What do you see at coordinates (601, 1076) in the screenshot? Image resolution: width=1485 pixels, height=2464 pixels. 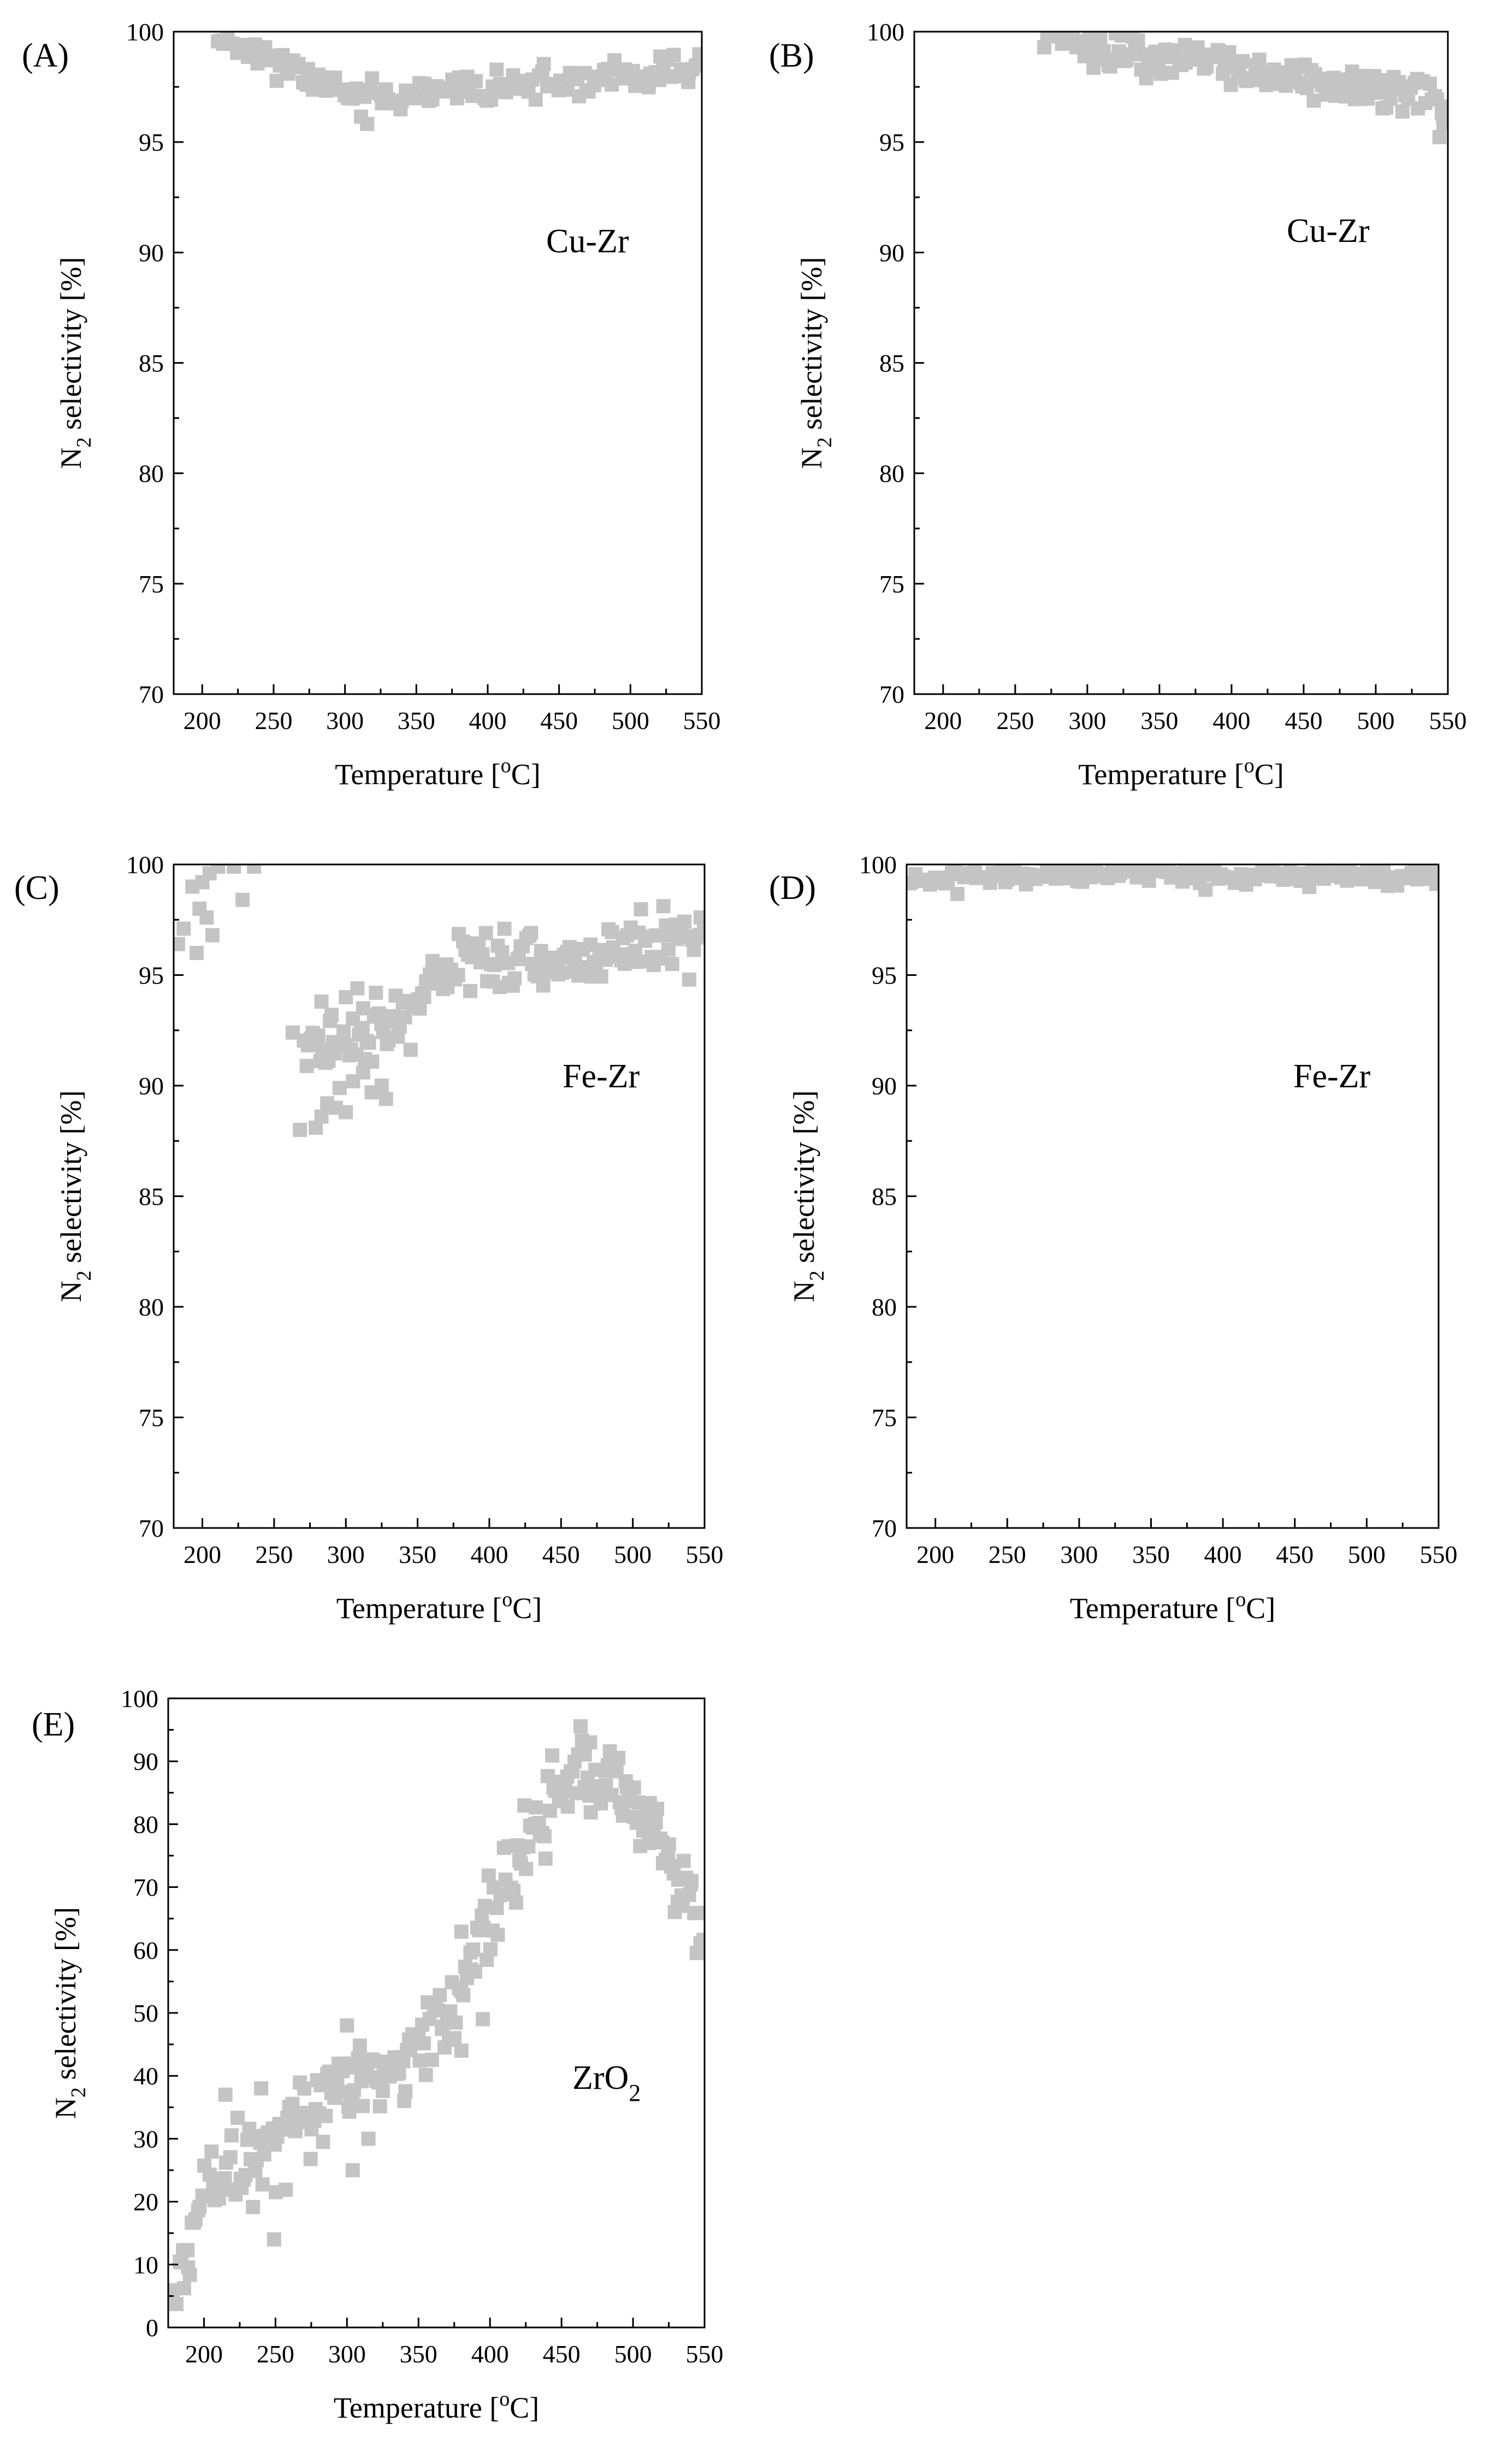 I see `annotation: Fe-Zr` at bounding box center [601, 1076].